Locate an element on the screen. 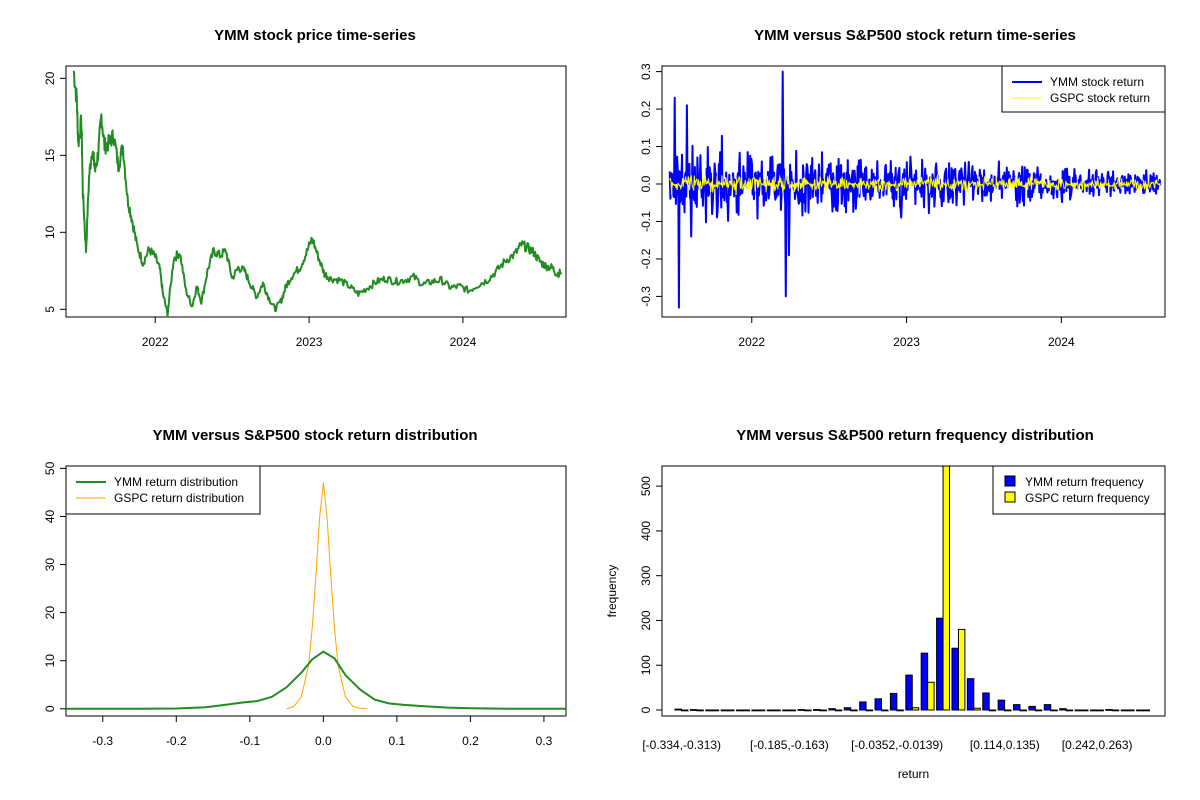 This screenshot has width=1200, height=800. x-tick-label-2-0: 2022 is located at coordinates (751, 342).